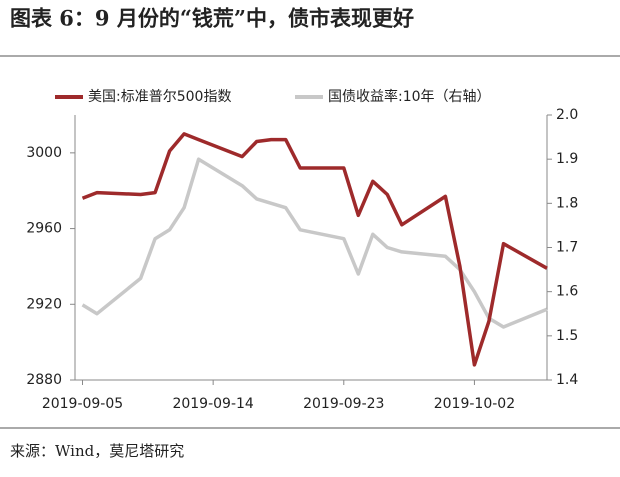 This screenshot has width=620, height=477. I want to click on y2-tick-label: 2.0, so click(567, 115).